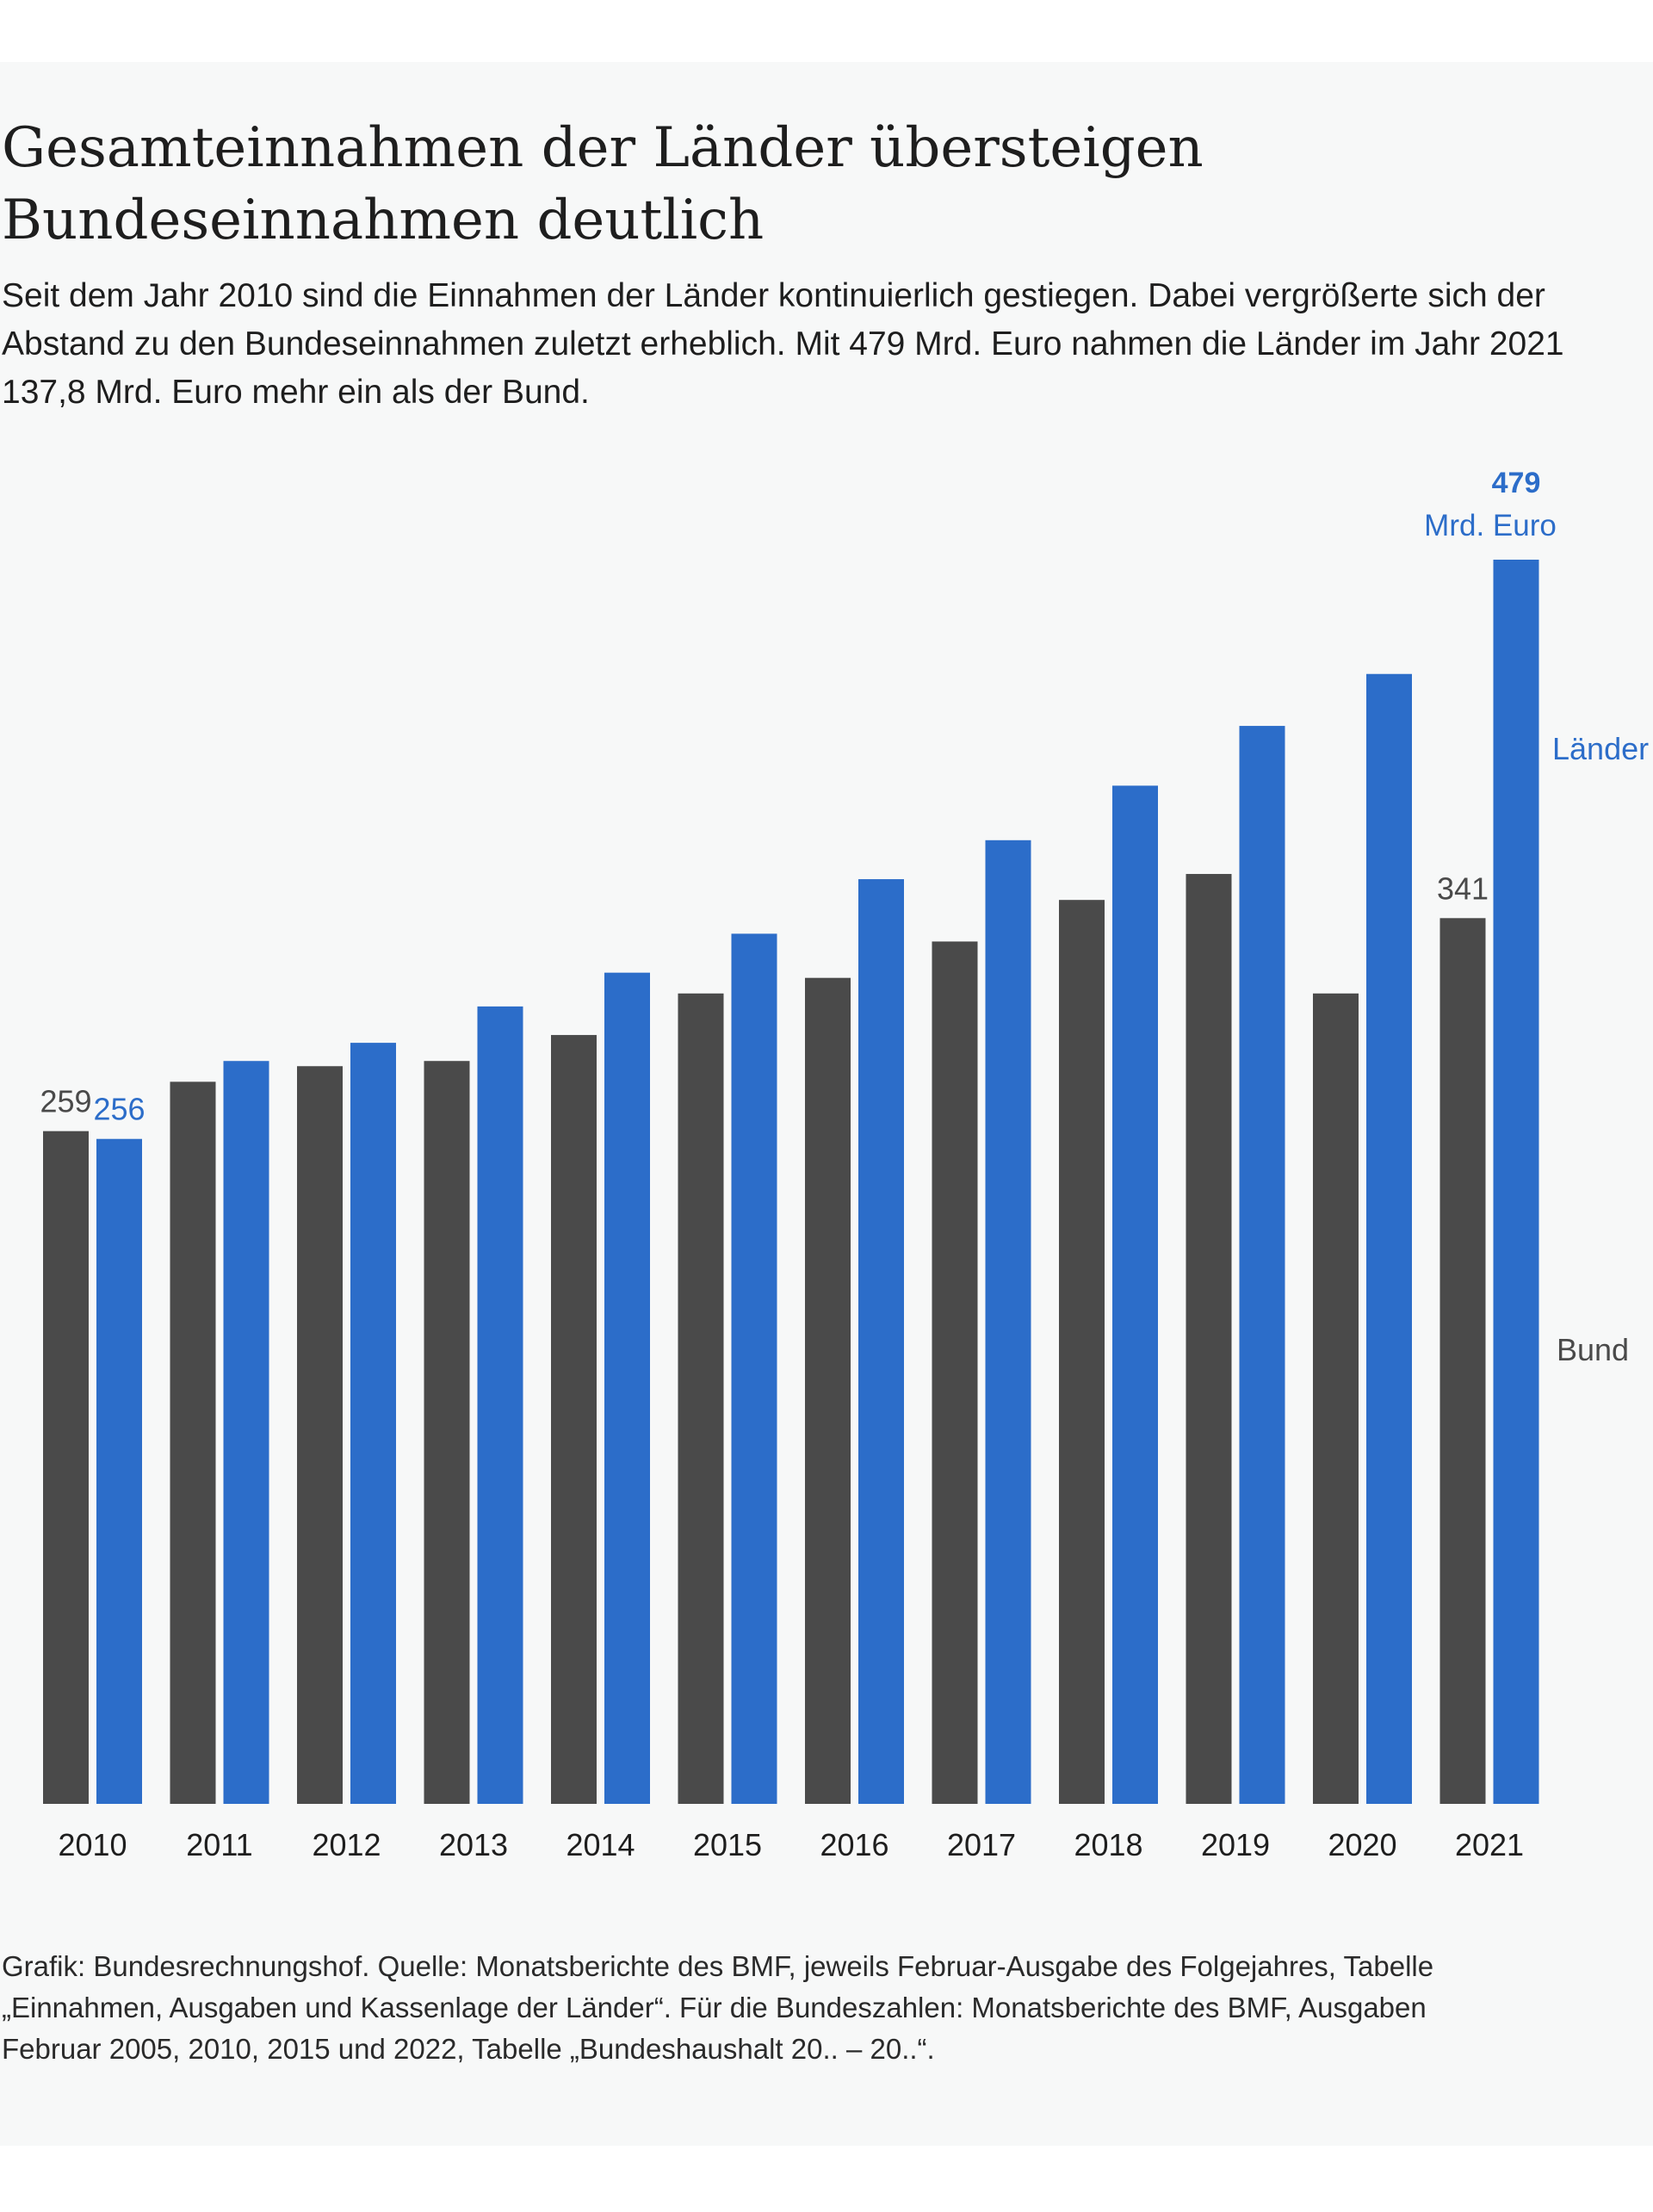  What do you see at coordinates (1463, 888) in the screenshot?
I see `data-label-bund-2021: 341` at bounding box center [1463, 888].